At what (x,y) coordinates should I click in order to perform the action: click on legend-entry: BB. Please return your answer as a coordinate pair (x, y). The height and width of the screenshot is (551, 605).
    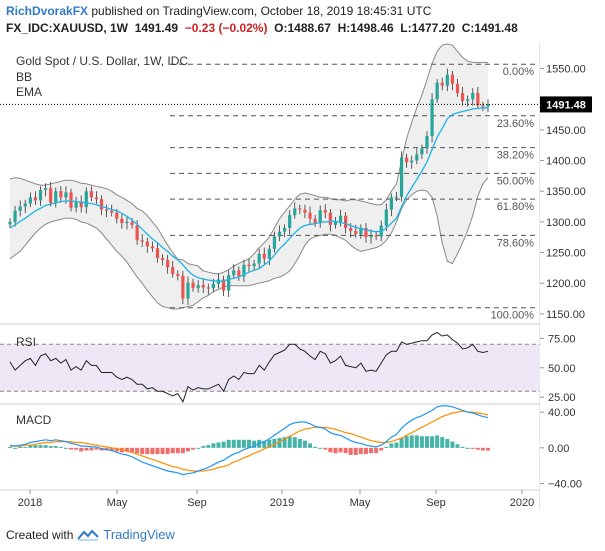
    Looking at the image, I should click on (24, 77).